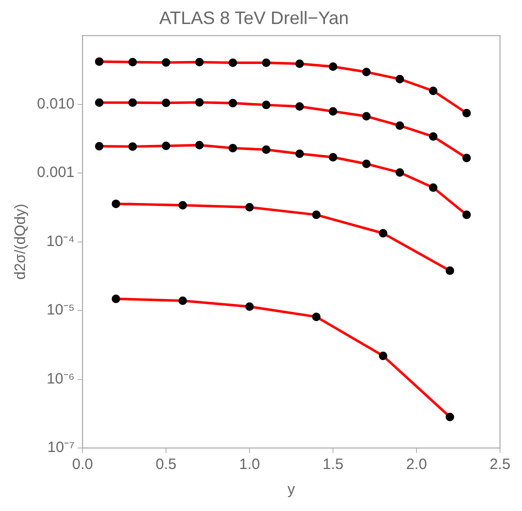 This screenshot has width=522, height=511. Describe the element at coordinates (254, 18) in the screenshot. I see `chart-title: ATLAS 8 TeV Drell−Yan` at that location.